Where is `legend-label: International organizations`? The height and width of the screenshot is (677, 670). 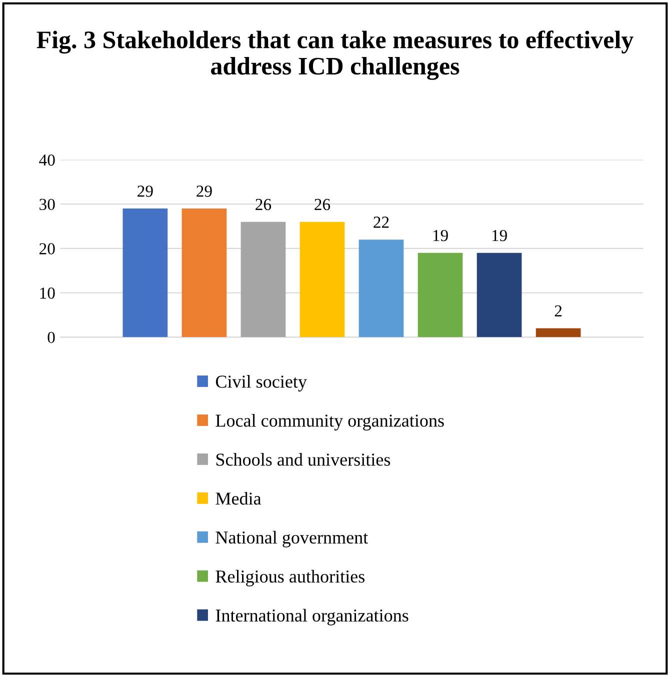 legend-label: International organizations is located at coordinates (312, 617).